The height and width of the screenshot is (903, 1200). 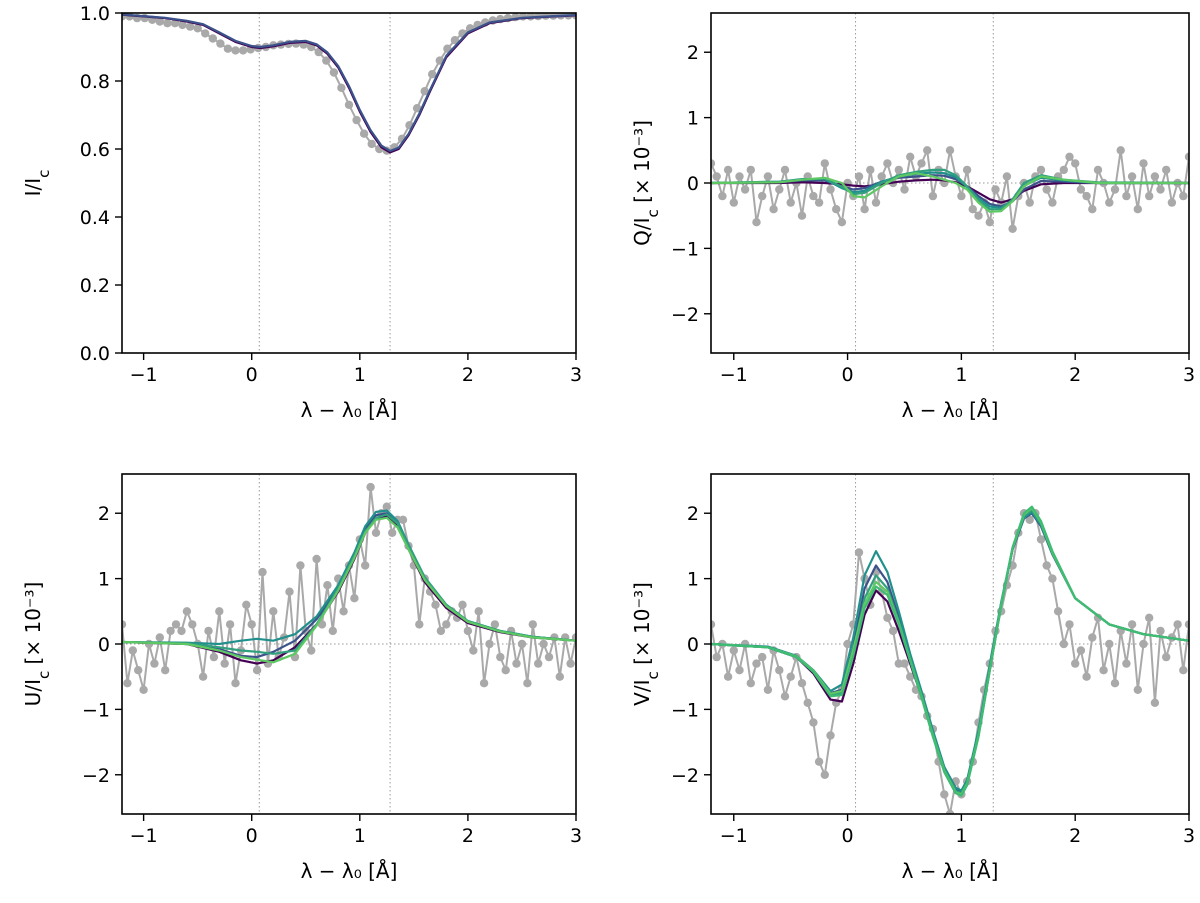 I want to click on y-axis-label: V/Ic [× 10⁻³], so click(x=646, y=644).